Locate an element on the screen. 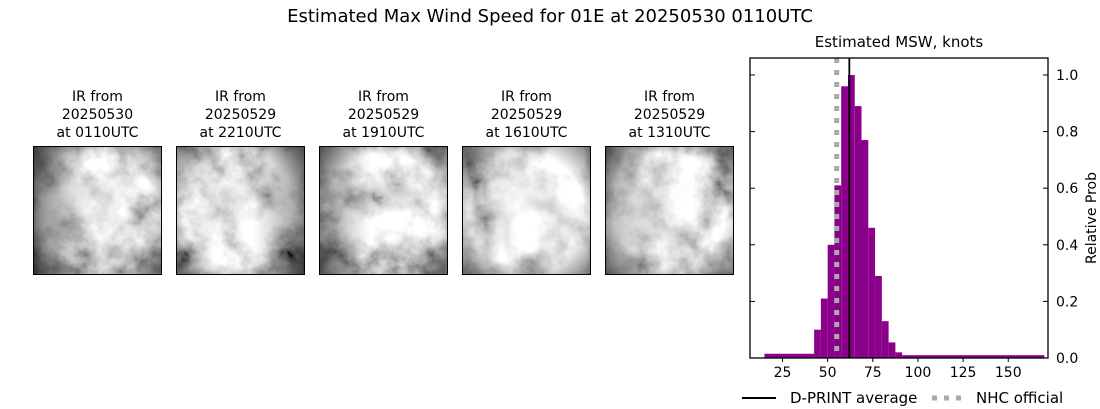  sat-panel-1: IR from 20250530 at 0110UTC is located at coordinates (97, 181).